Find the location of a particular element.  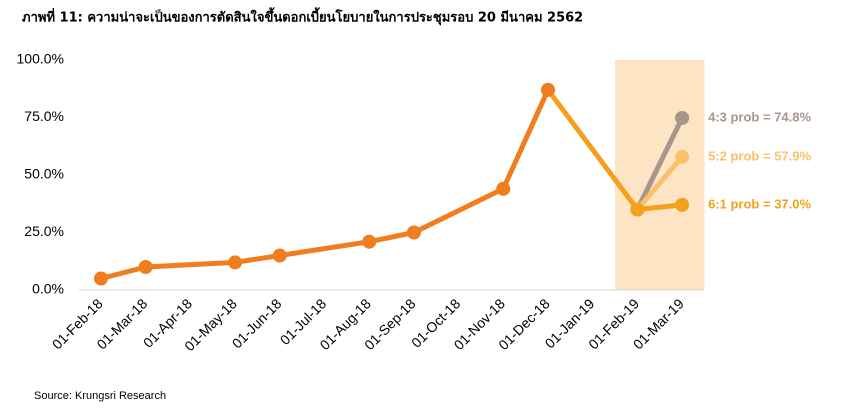

forecast-shade is located at coordinates (660, 175).